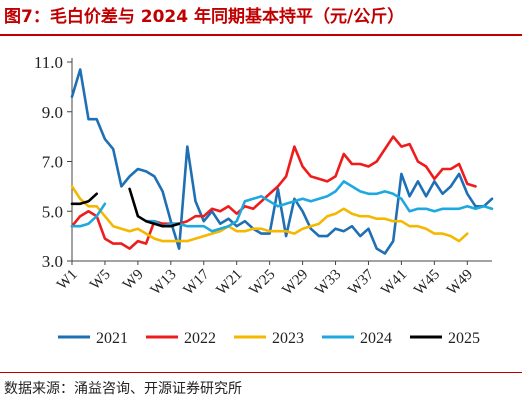  I want to click on title-underline, so click(261, 35).